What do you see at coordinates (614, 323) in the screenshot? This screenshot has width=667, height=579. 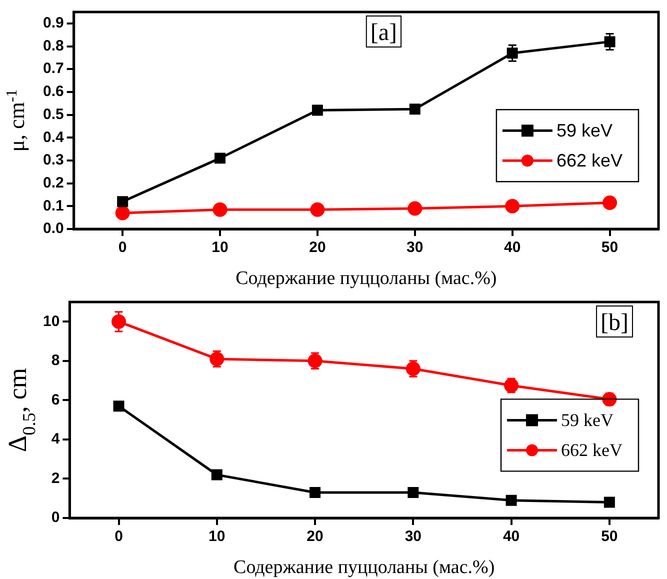 I see `annotation: [b]` at bounding box center [614, 323].